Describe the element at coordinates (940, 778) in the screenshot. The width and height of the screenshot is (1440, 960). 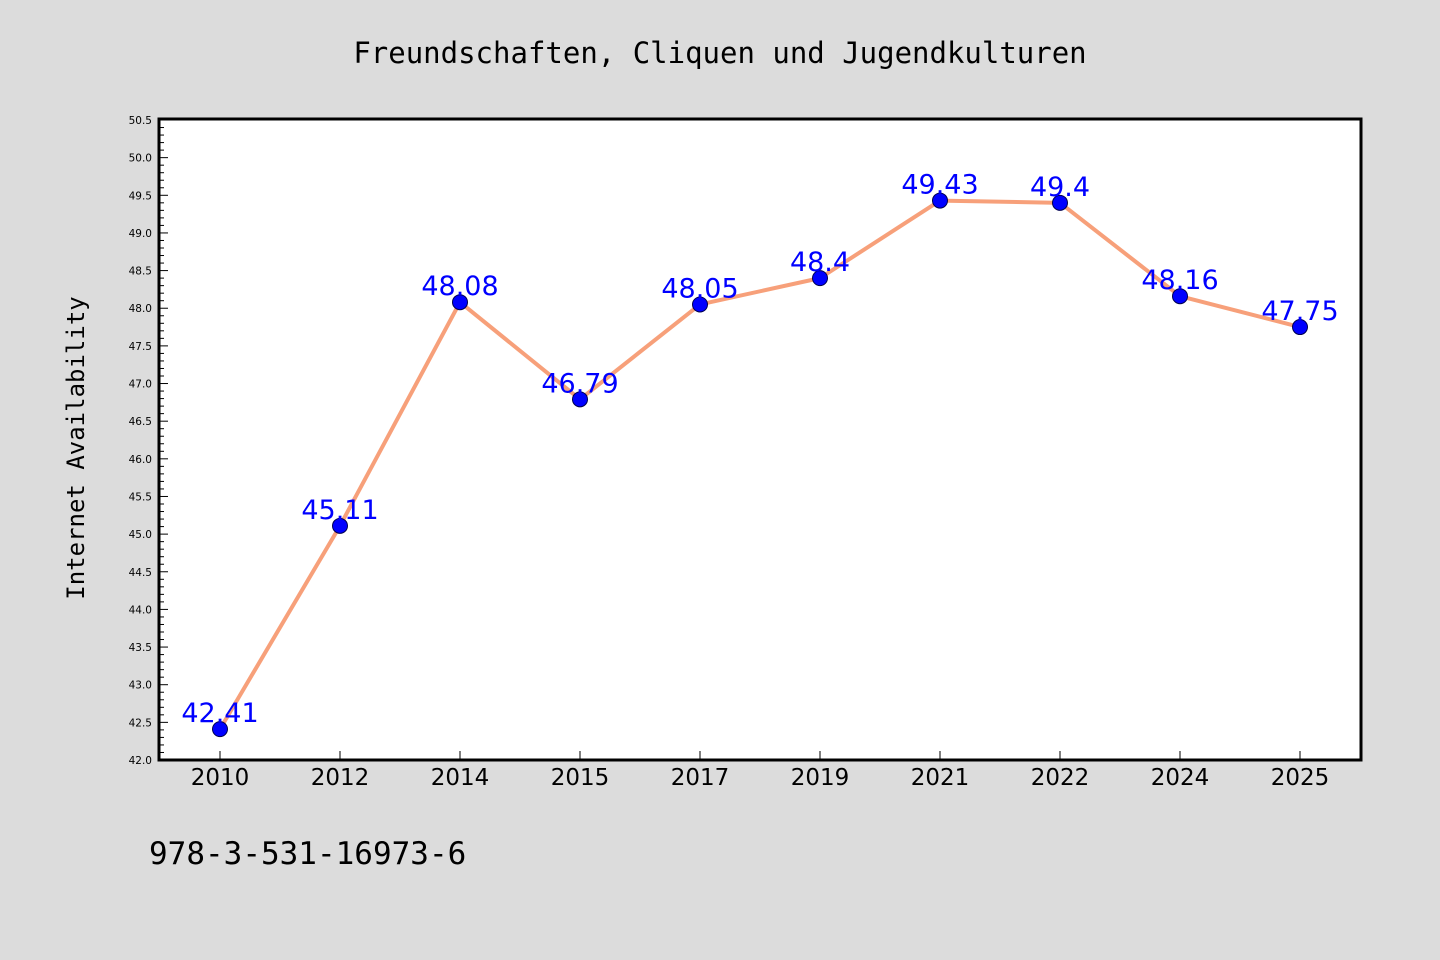
I see `x-tick-label: 2021` at that location.